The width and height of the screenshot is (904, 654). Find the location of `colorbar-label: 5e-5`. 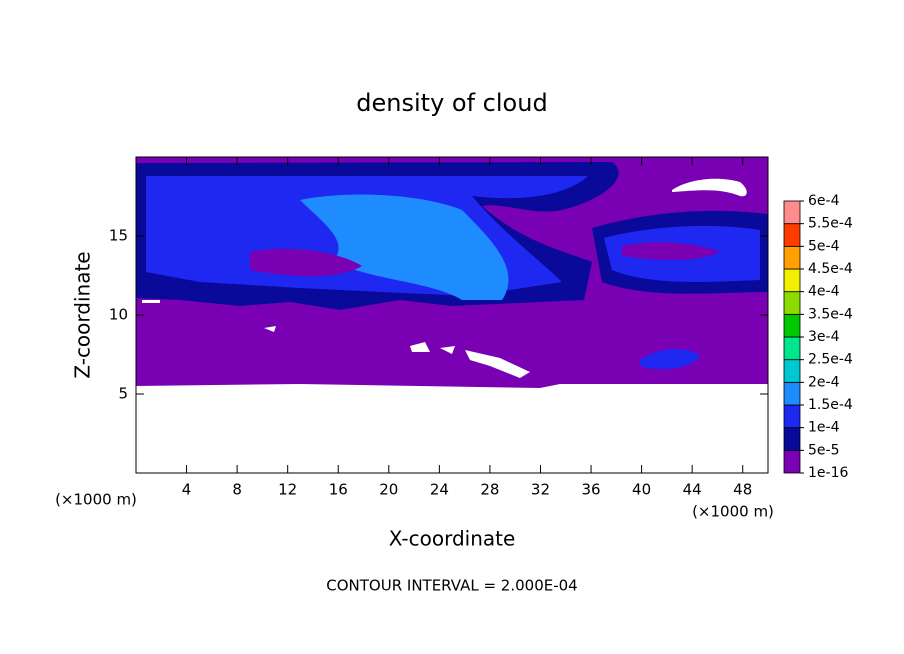

colorbar-label: 5e-5 is located at coordinates (823, 450).